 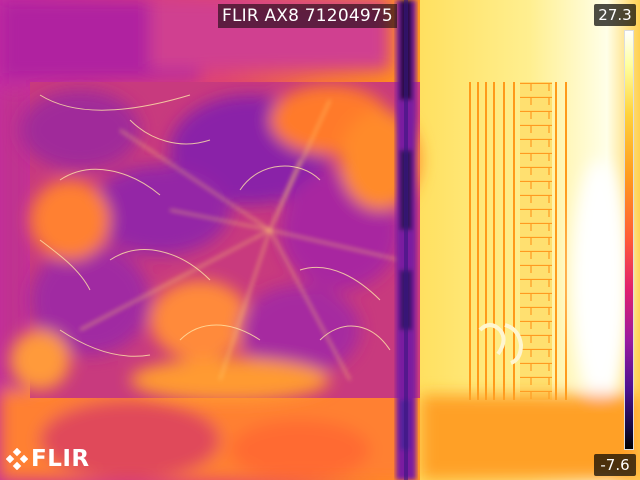 I want to click on scale-min-value: -7.6, so click(x=615, y=465).